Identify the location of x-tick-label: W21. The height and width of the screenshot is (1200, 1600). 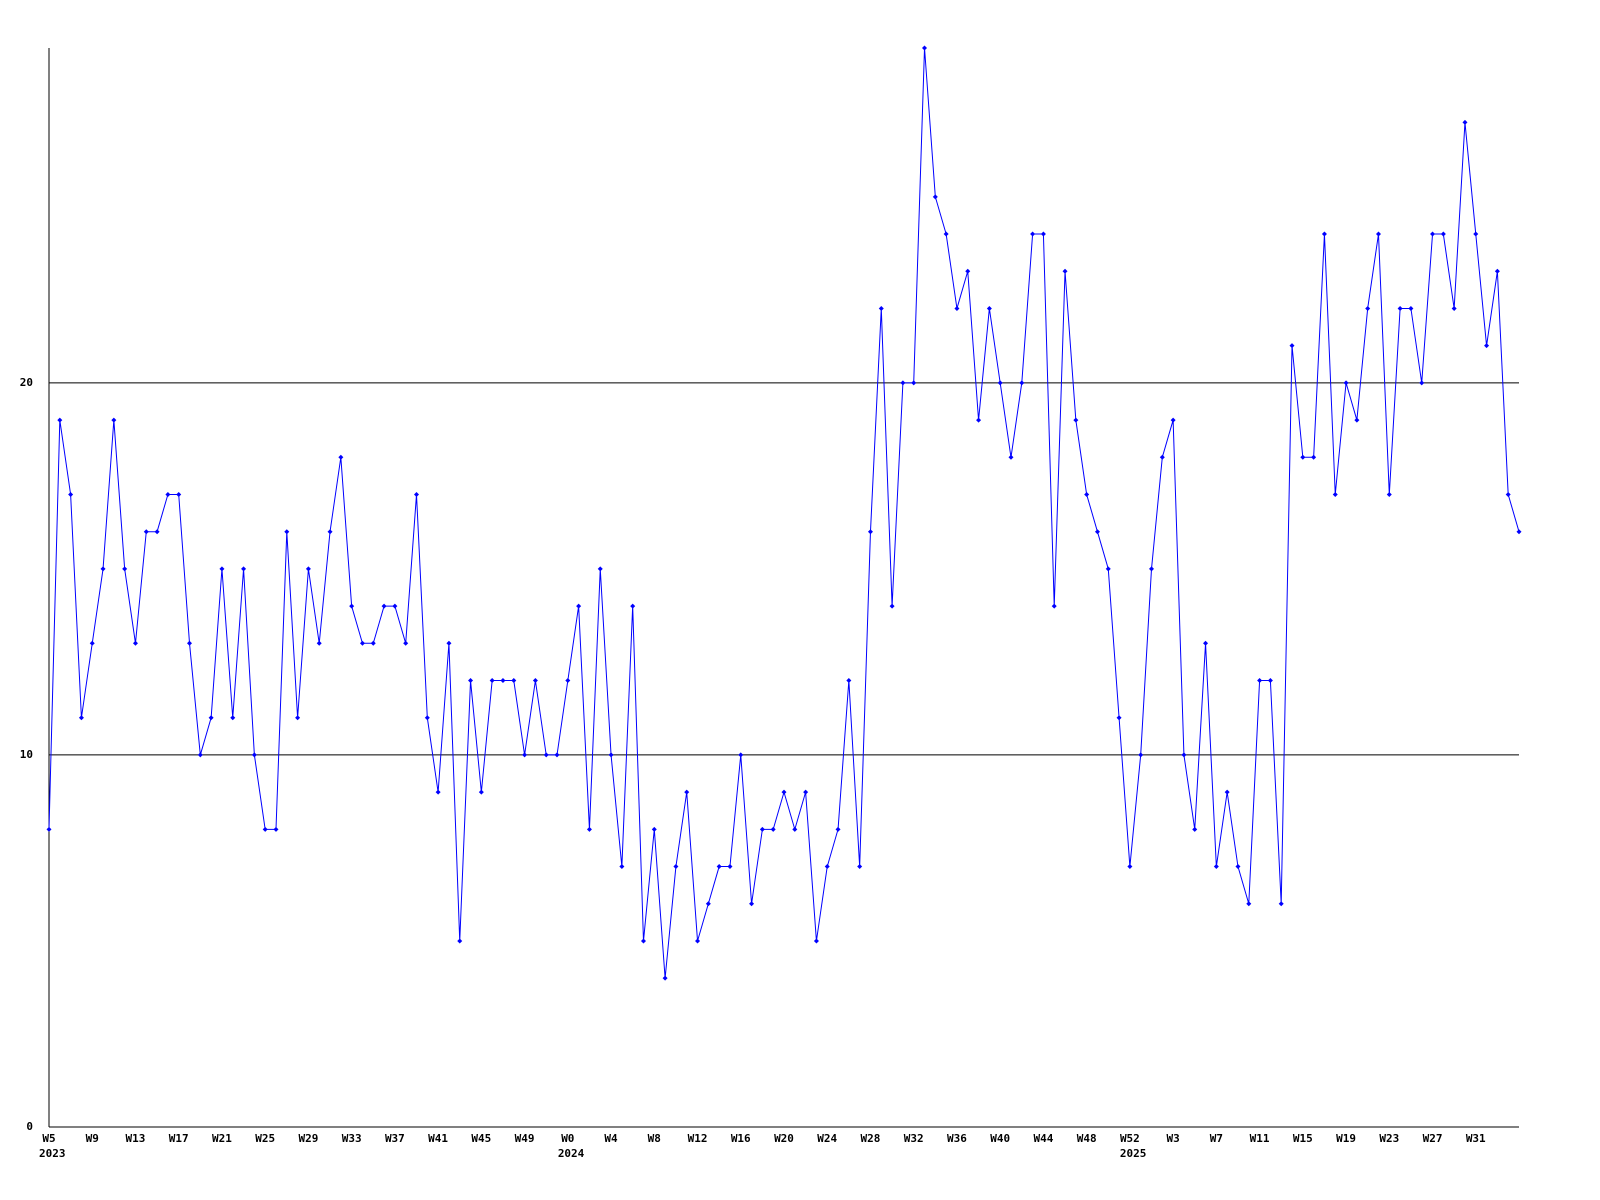
(222, 1138).